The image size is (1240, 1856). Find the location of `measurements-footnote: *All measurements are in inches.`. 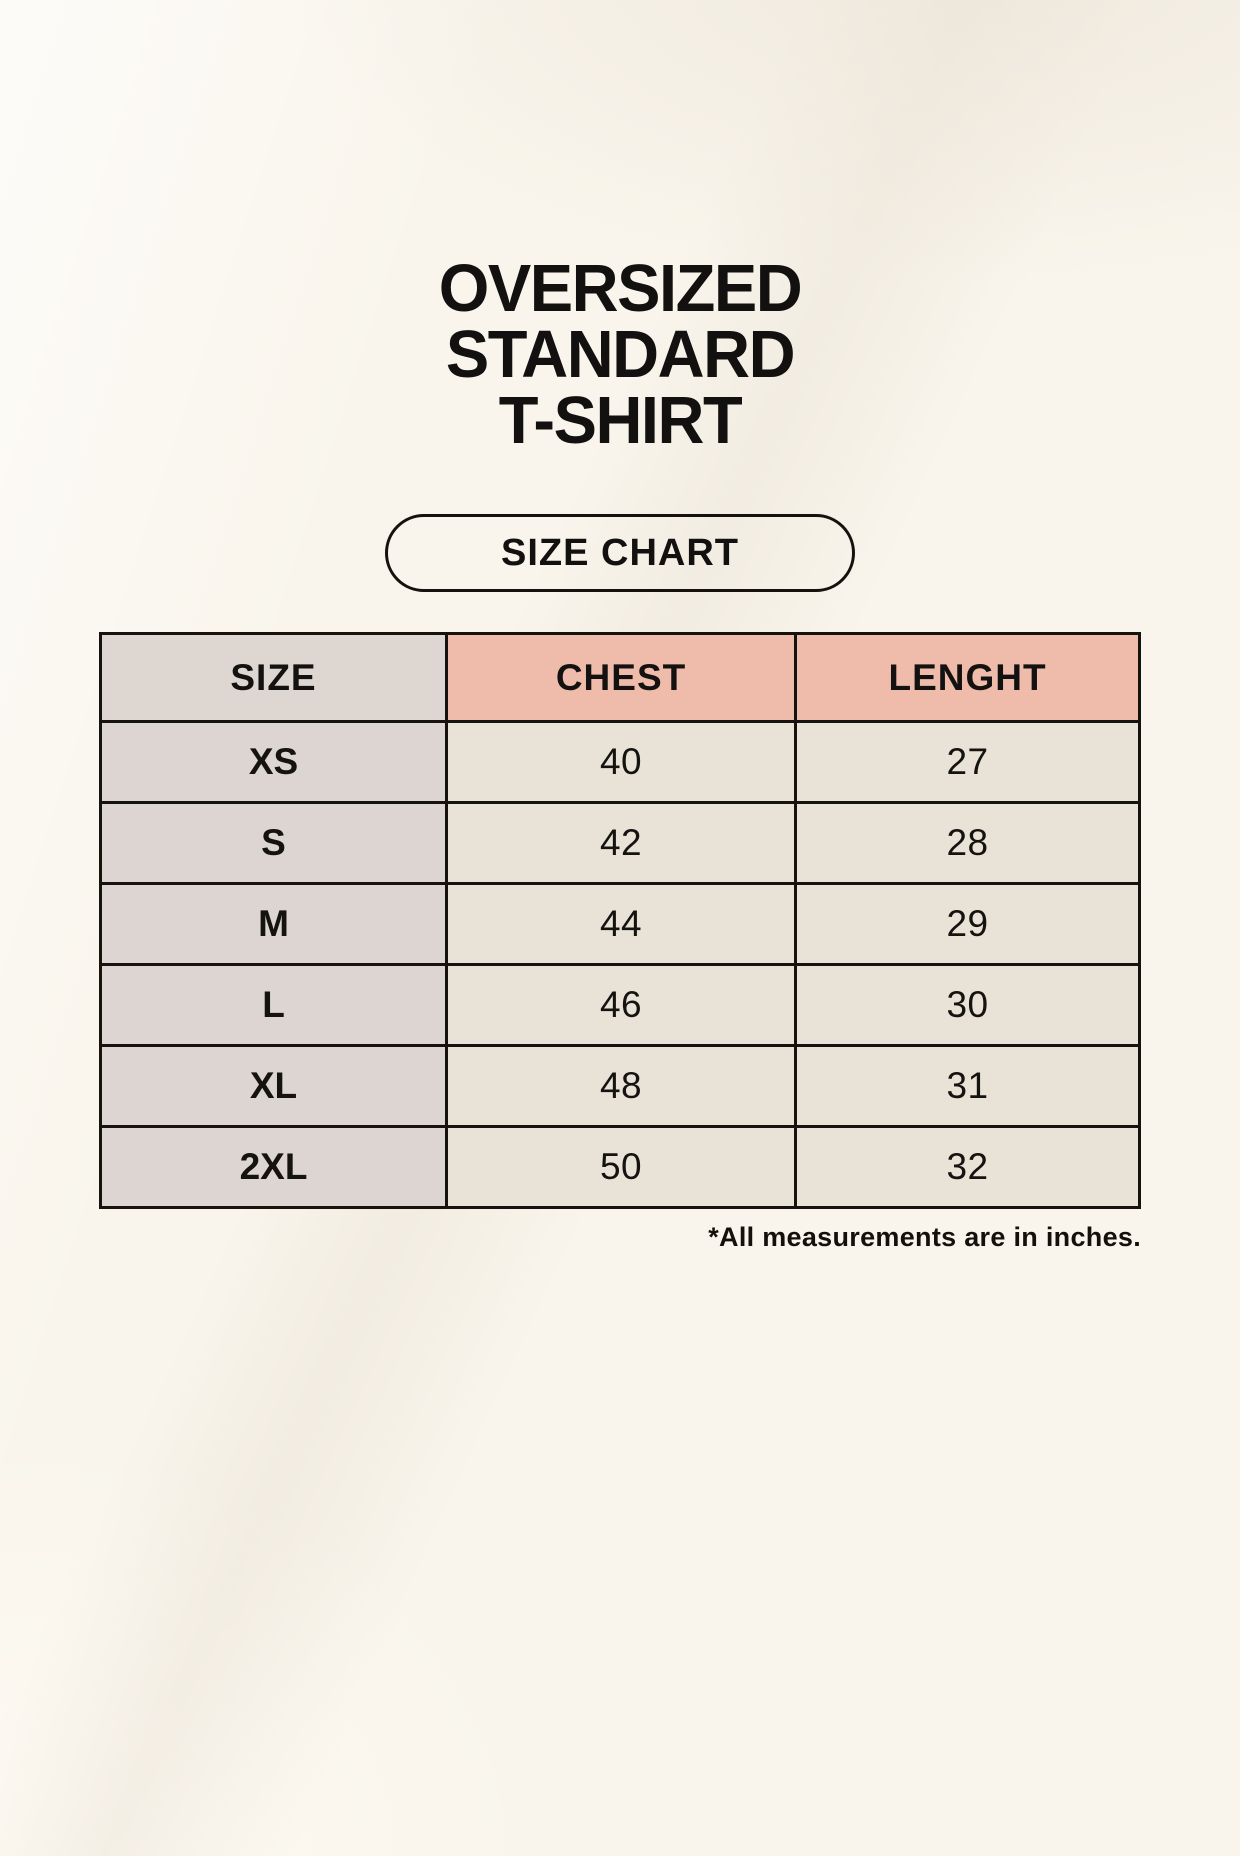

measurements-footnote: *All measurements are in inches. is located at coordinates (924, 1237).